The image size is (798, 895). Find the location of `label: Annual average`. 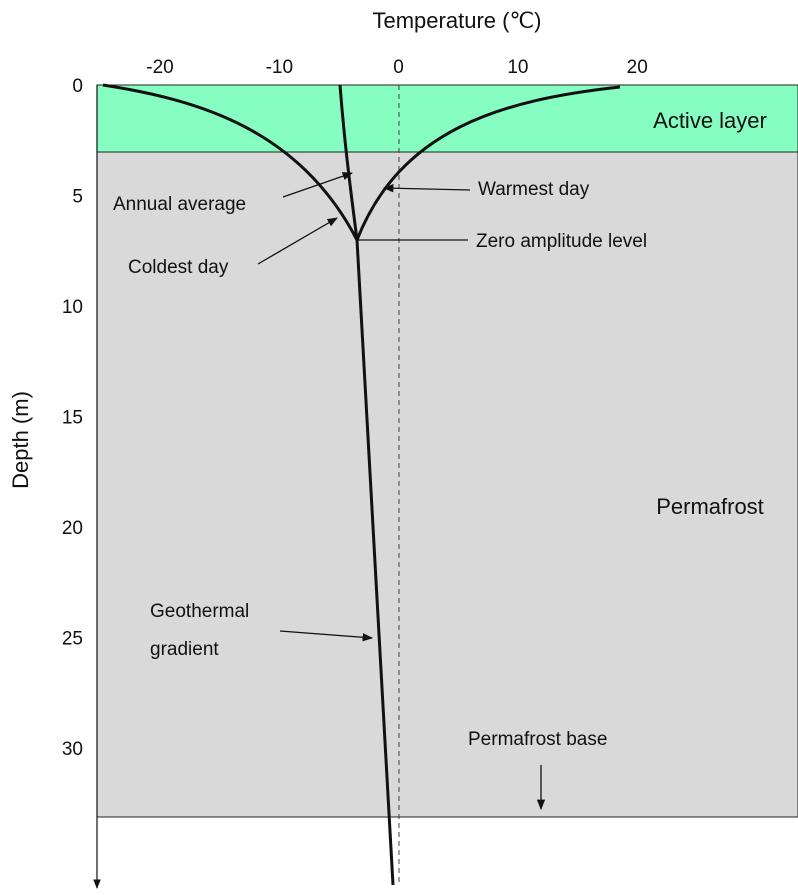

label: Annual average is located at coordinates (179, 204).